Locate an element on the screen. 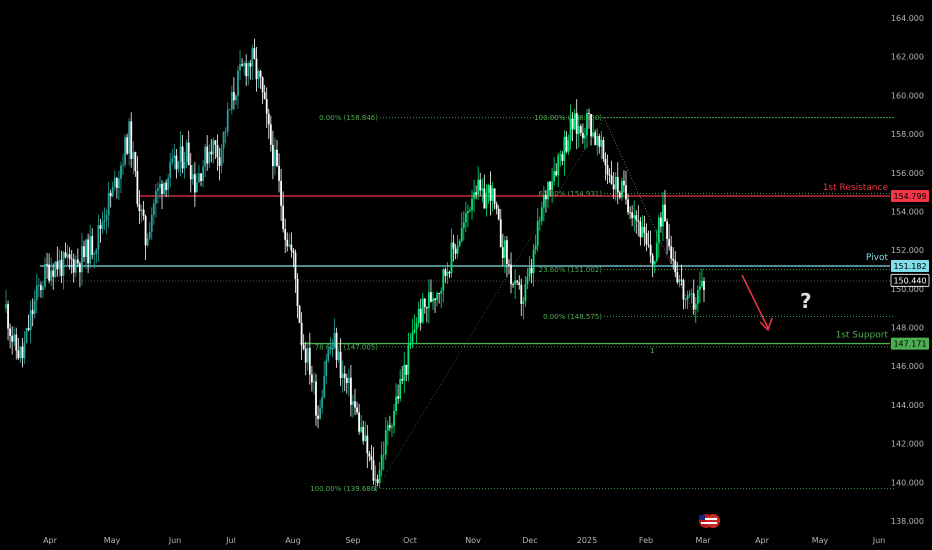  x-tick-label: Dec is located at coordinates (529, 540).